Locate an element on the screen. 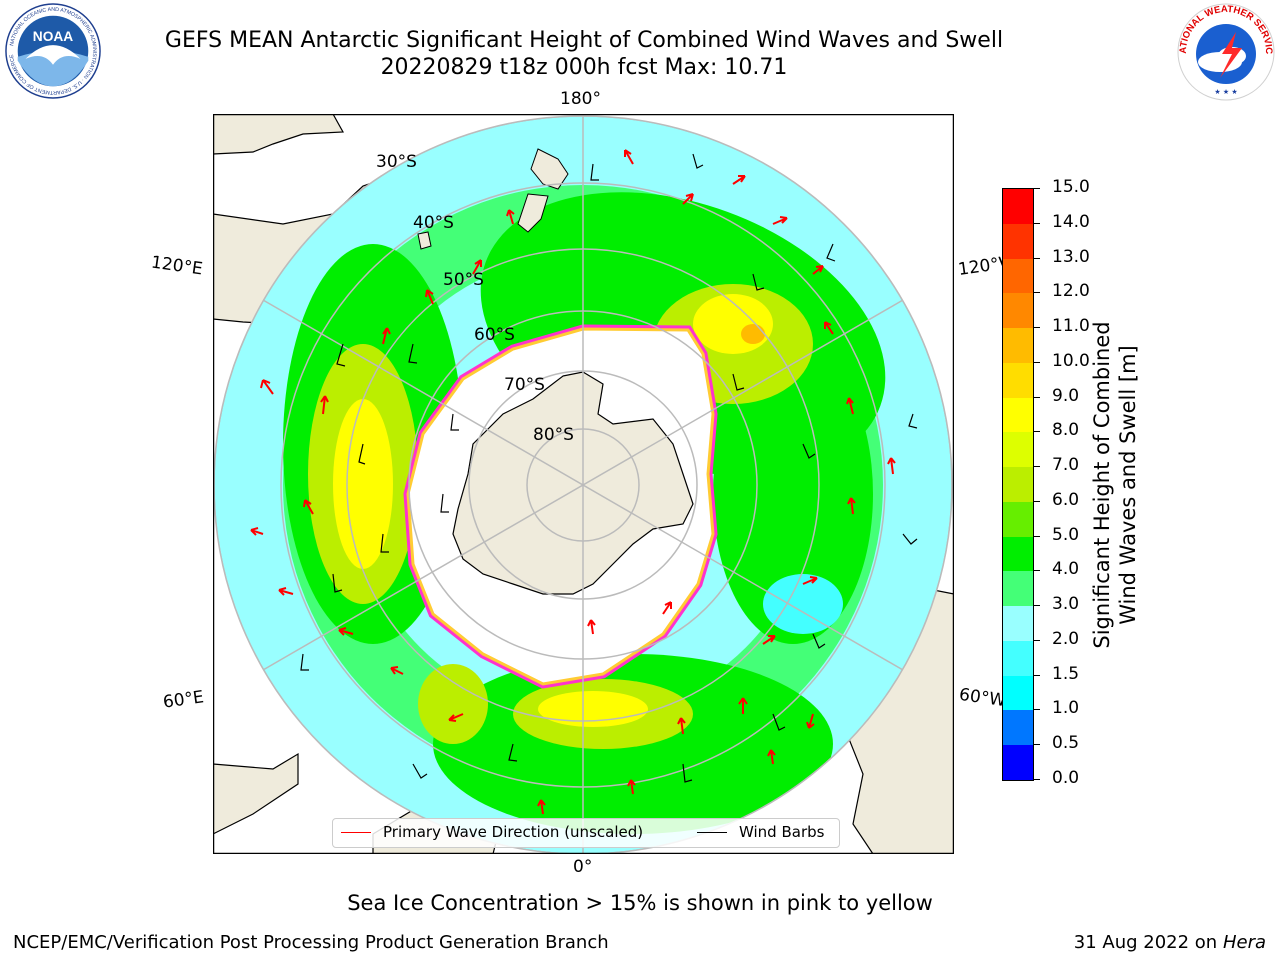 This screenshot has height=960, width=1280. legend-wave-label: Primary Wave Direction (unscaled) is located at coordinates (513, 832).